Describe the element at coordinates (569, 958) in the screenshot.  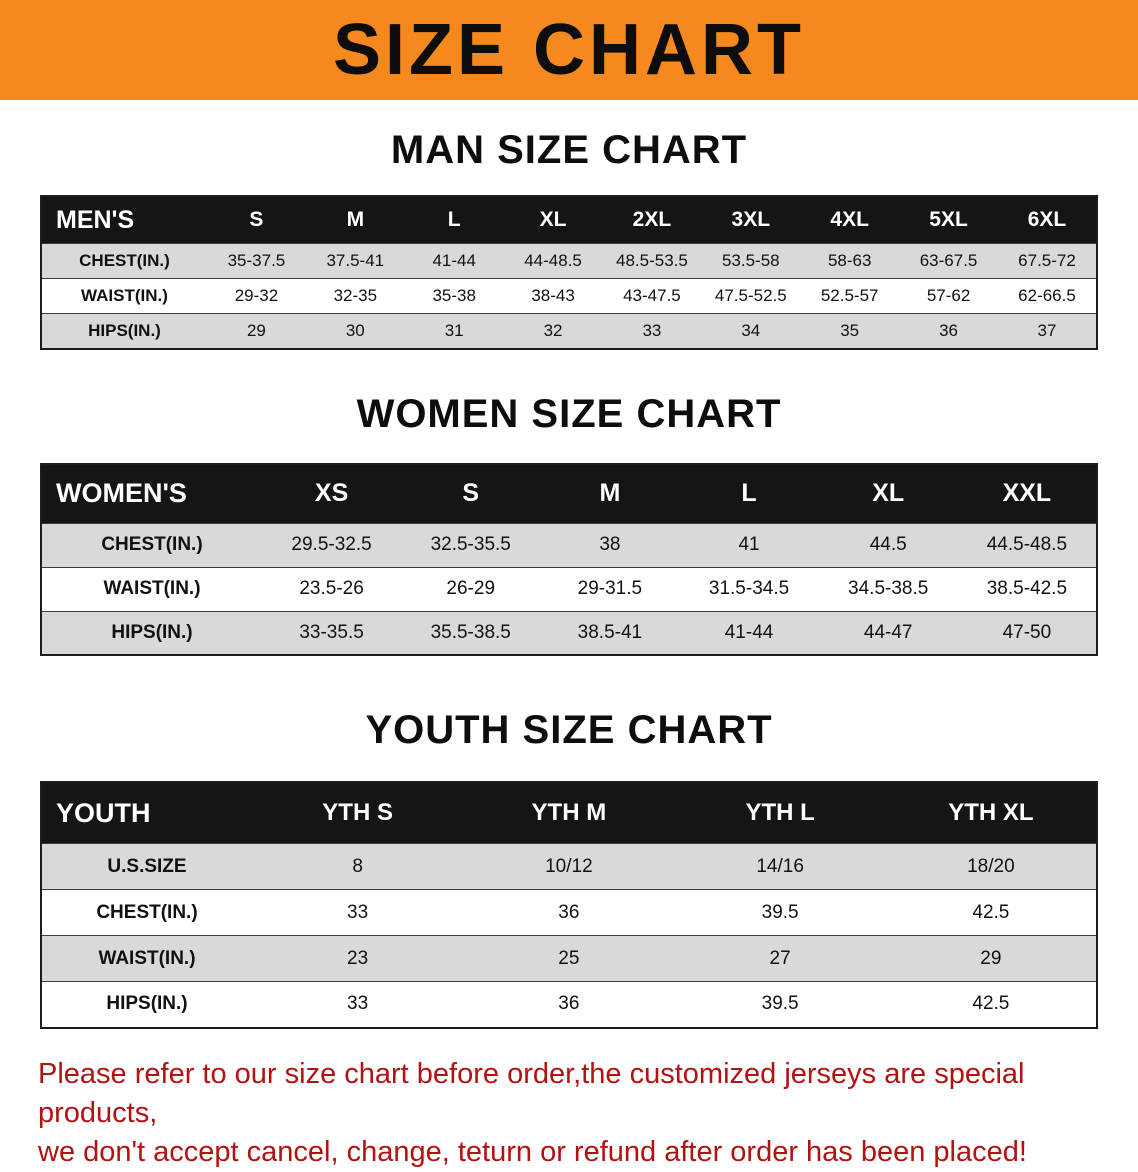
I see `table-row: WAIST(IN.) 23 25 27 29` at that location.